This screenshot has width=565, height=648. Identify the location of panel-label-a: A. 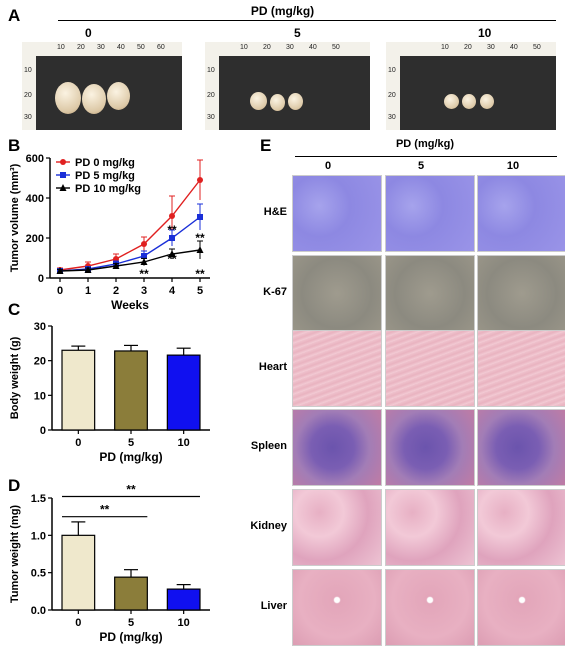
(14, 15).